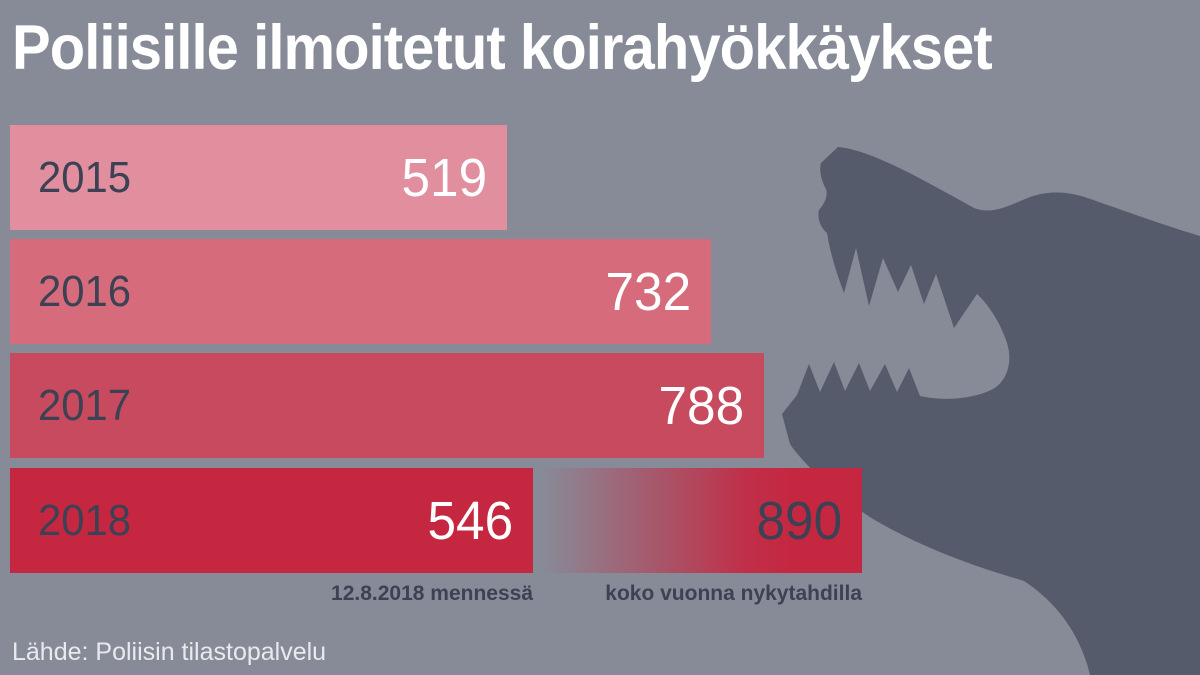 The image size is (1200, 675). Describe the element at coordinates (502, 48) in the screenshot. I see `chart-title: Poliisille ilmoitetut koirahyökkäykset` at that location.